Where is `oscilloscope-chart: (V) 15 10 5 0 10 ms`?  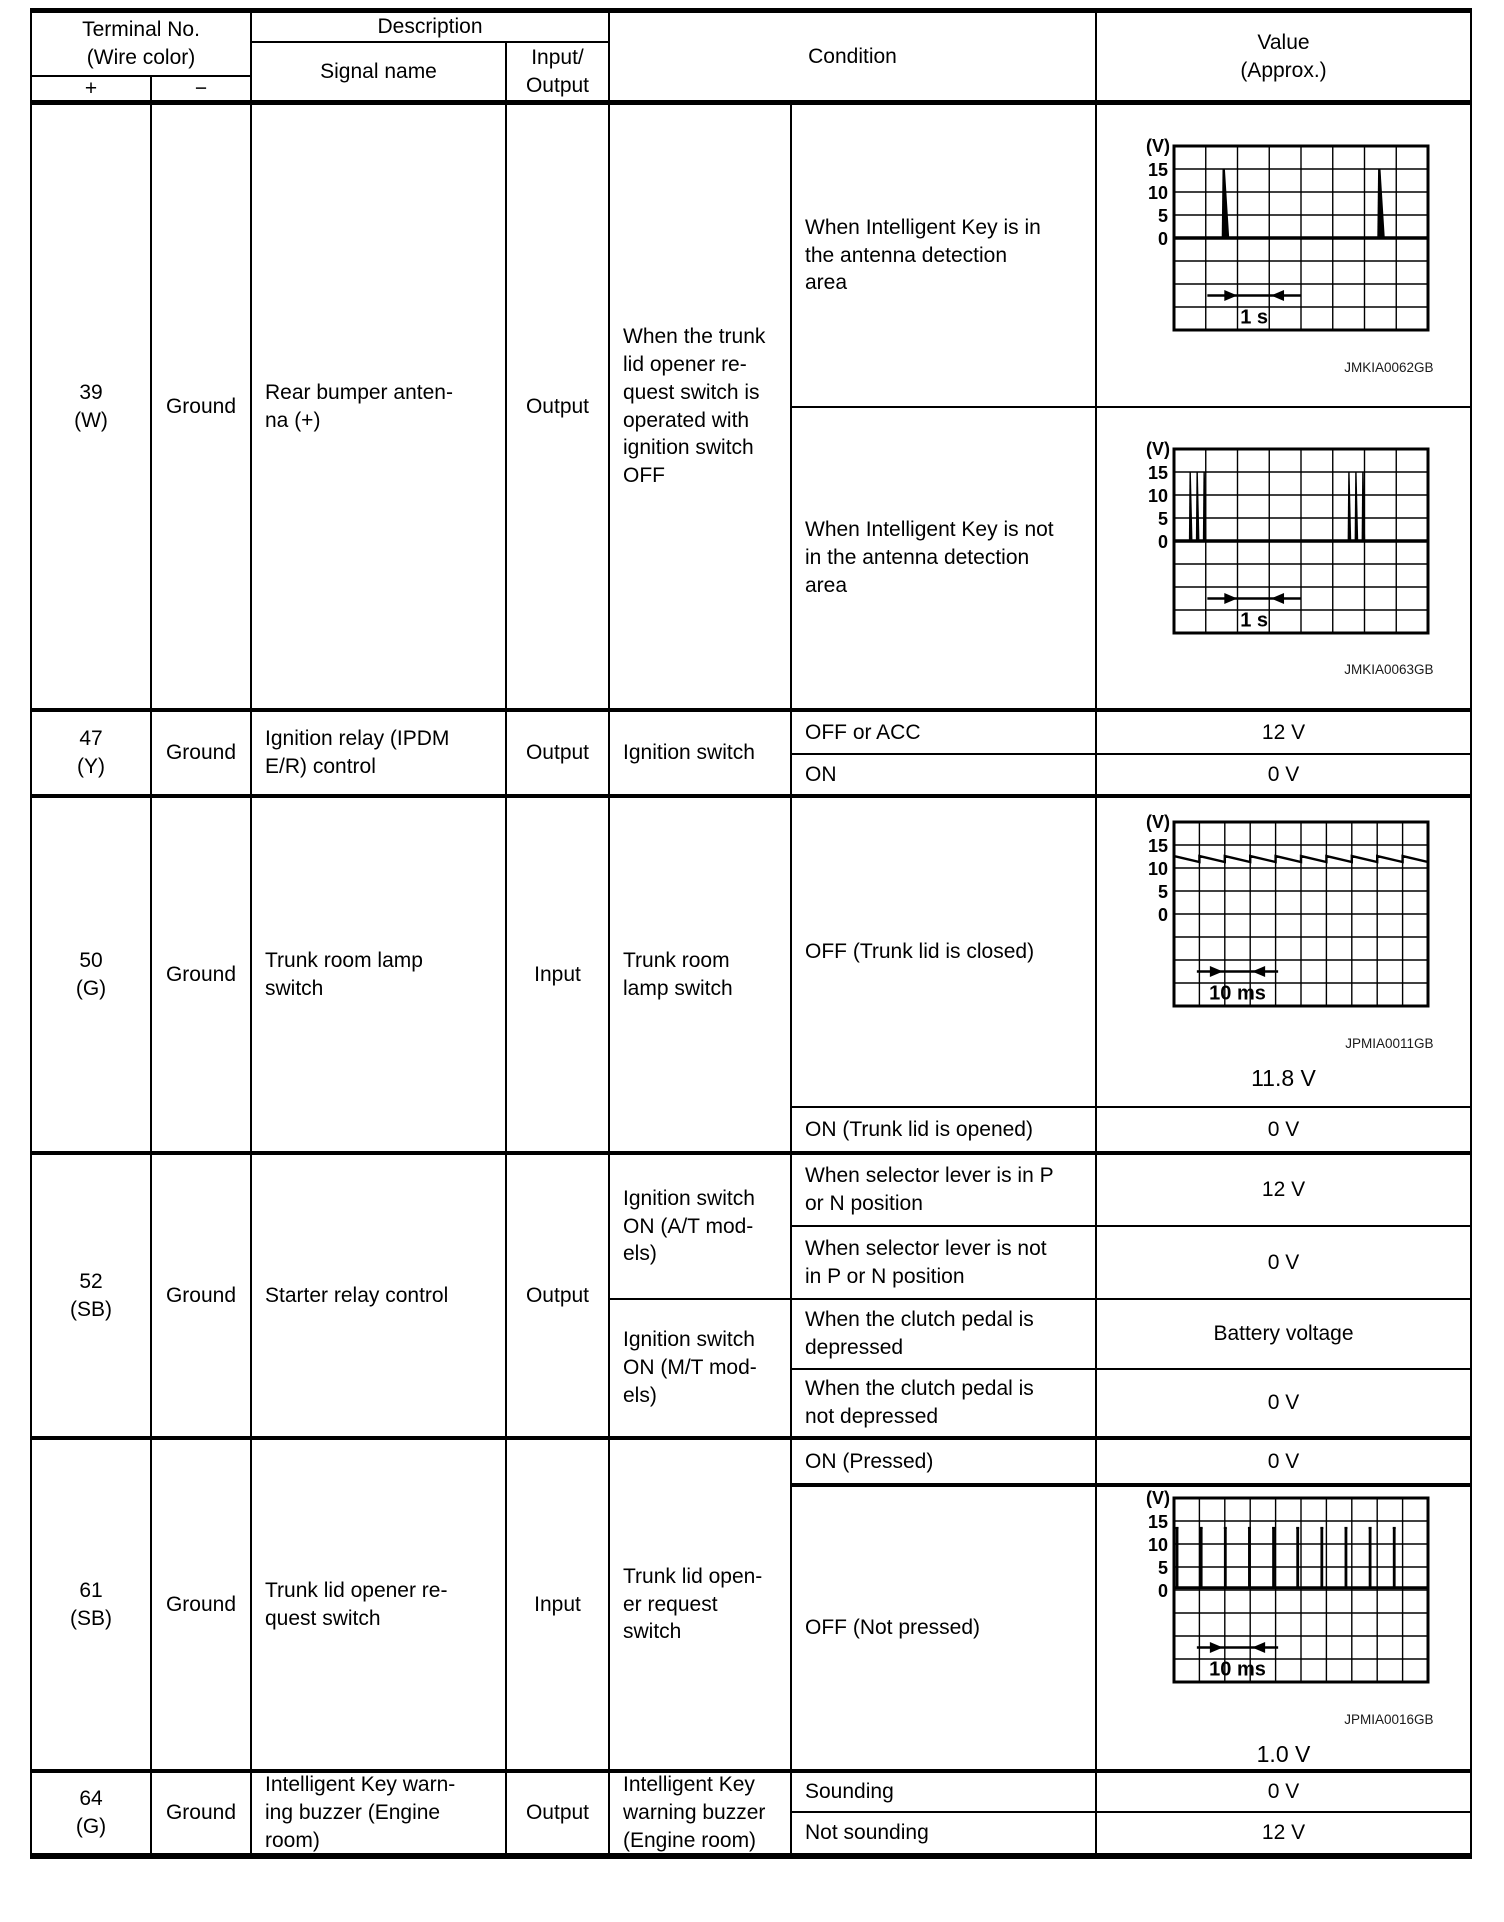
oscilloscope-chart: (V) 15 10 5 0 10 ms is located at coordinates (1284, 920).